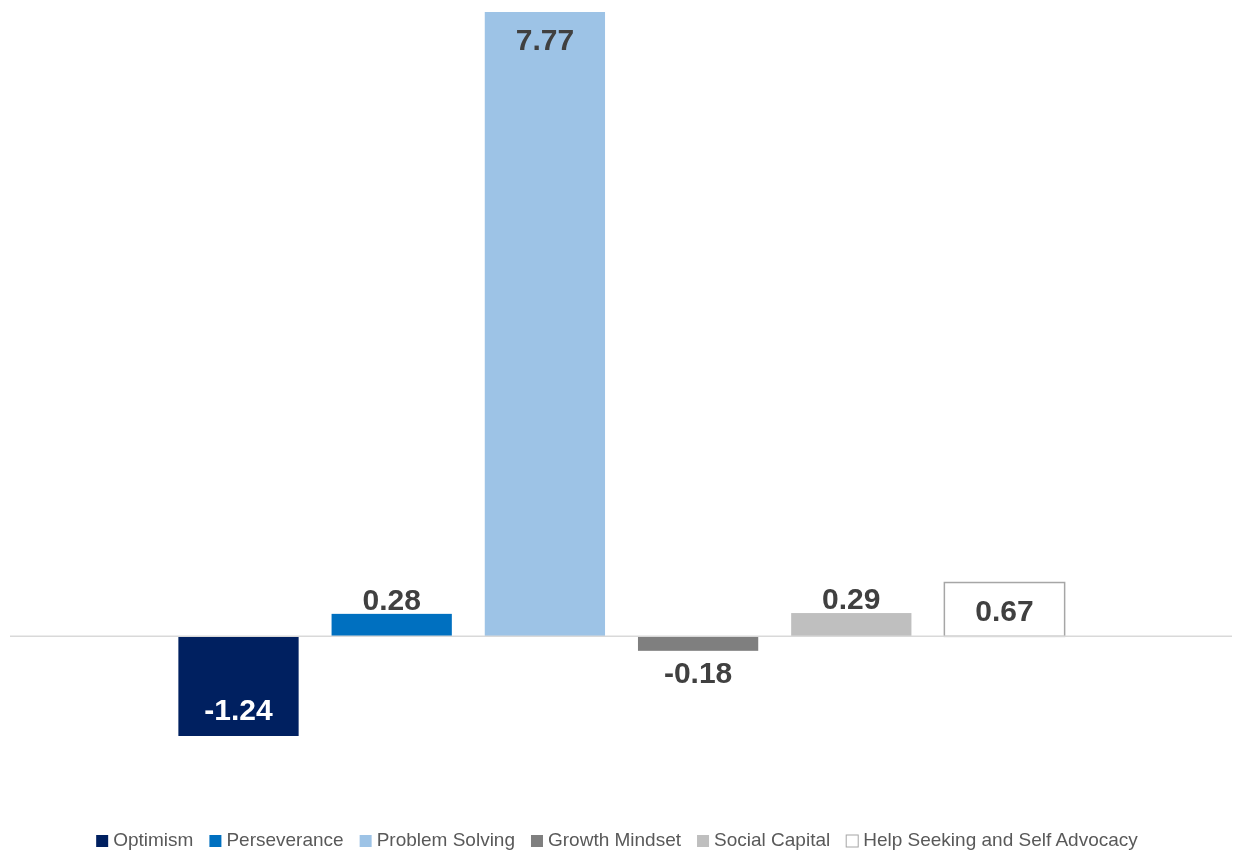 The width and height of the screenshot is (1234, 852). I want to click on data-label: 0.28, so click(391, 599).